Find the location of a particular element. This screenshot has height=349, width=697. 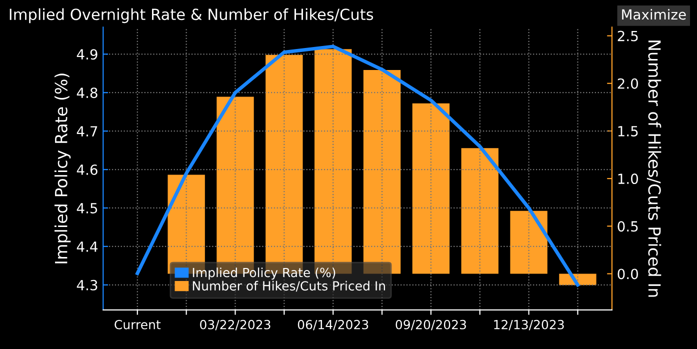

y2-tick-label: 2.0 is located at coordinates (628, 83).